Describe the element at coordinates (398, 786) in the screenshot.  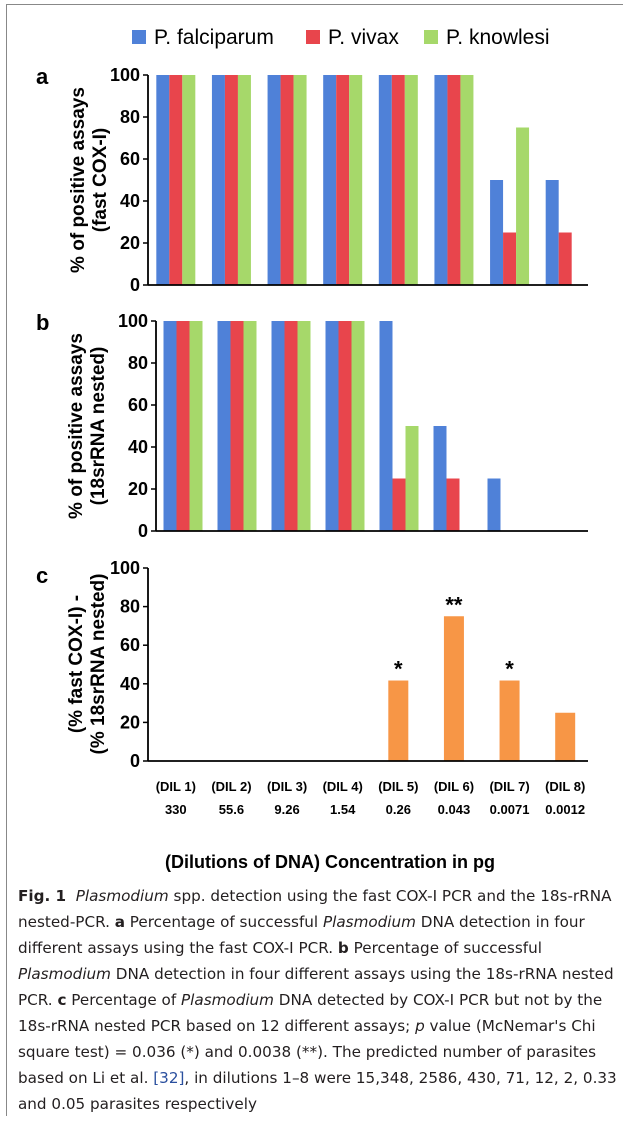
I see `x-tick-label: (DIL 5)` at that location.